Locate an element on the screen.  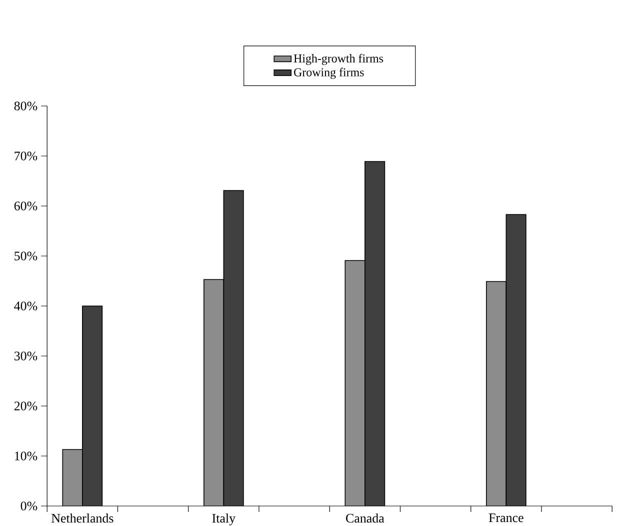
y-tick-label: 80% is located at coordinates (26, 106).